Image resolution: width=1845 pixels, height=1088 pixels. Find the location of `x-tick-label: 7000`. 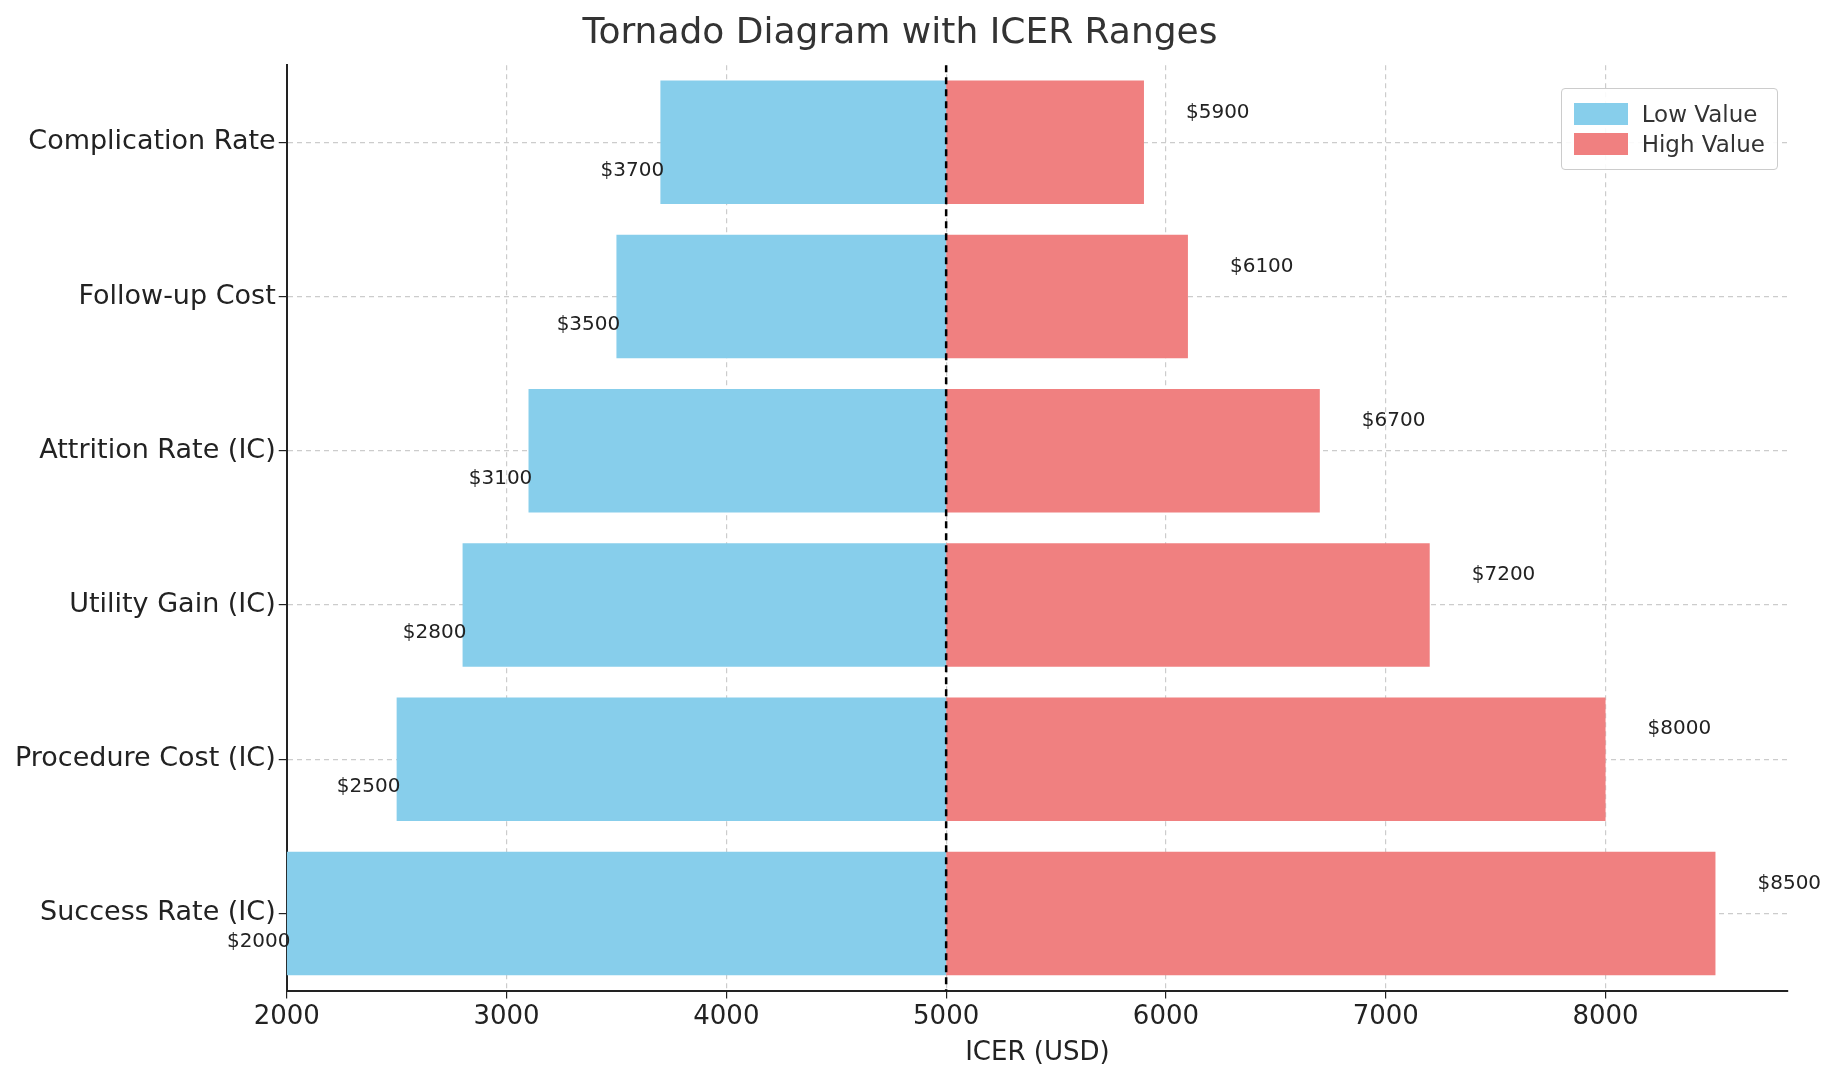

x-tick-label: 7000 is located at coordinates (1385, 1014).